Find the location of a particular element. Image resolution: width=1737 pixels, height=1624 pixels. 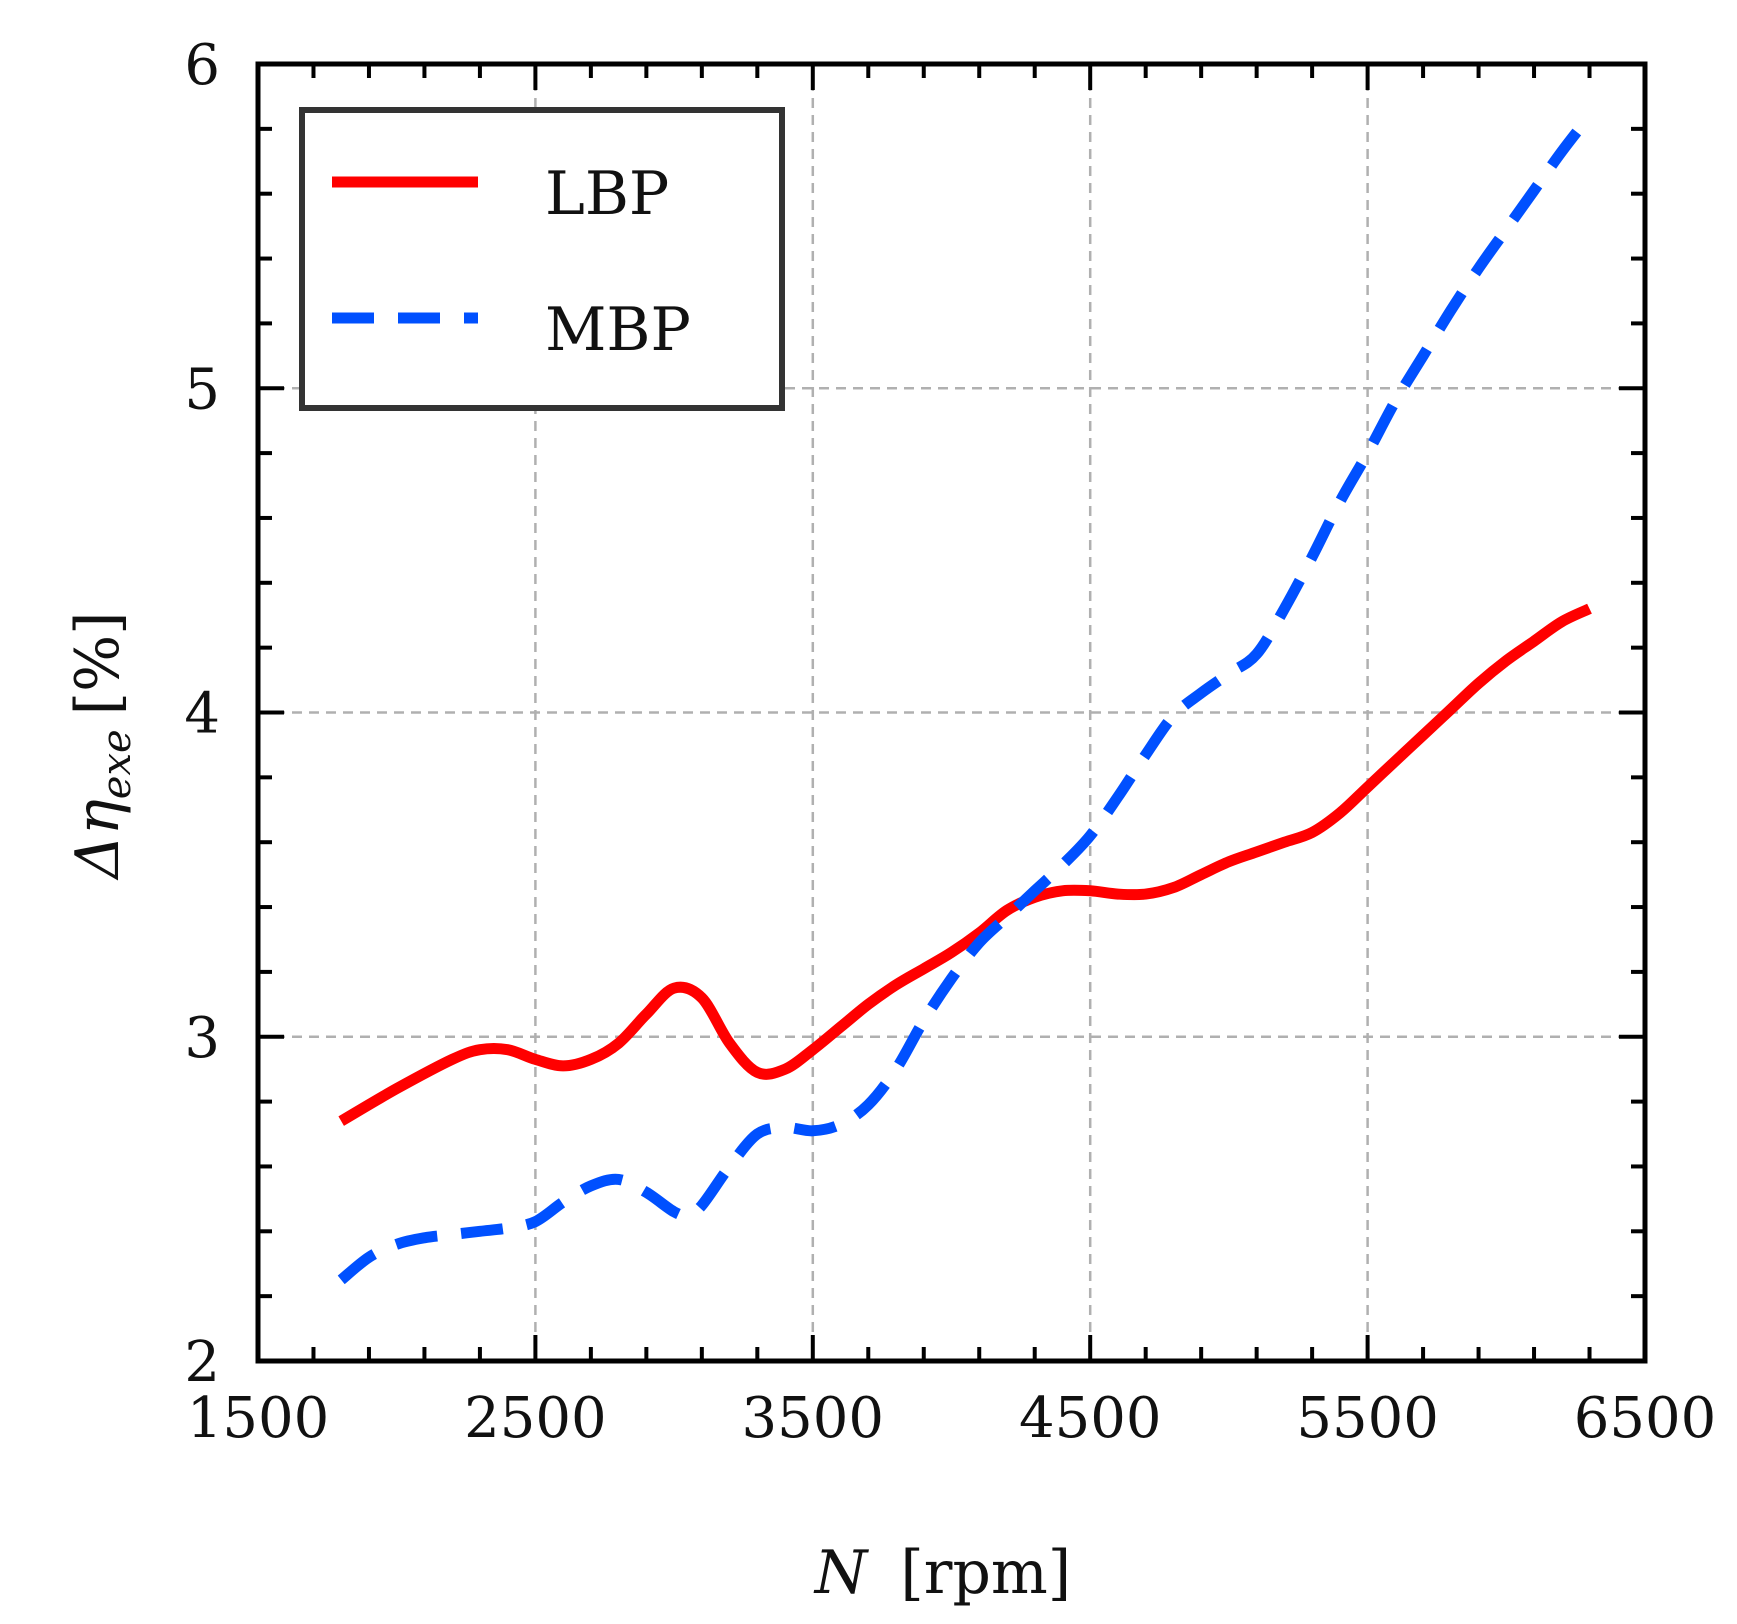

y-axis-prefix: Δη is located at coordinates (98, 839).